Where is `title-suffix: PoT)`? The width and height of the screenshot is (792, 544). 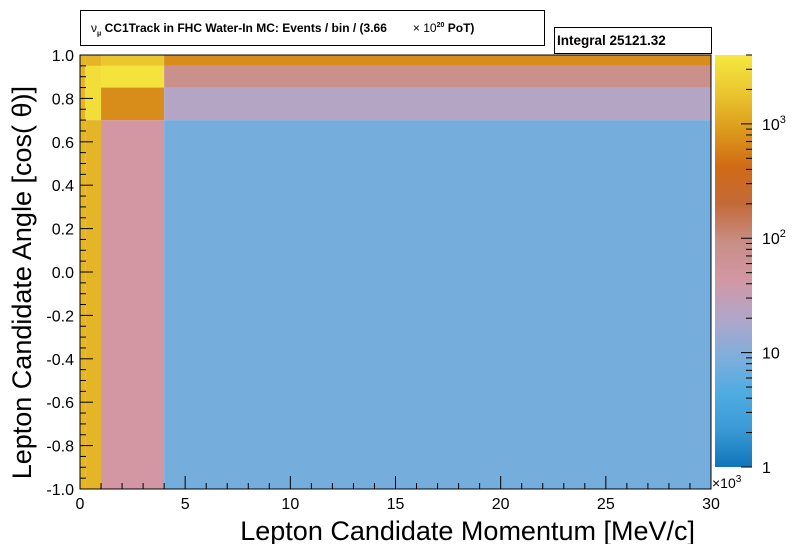
title-suffix: PoT) is located at coordinates (459, 28).